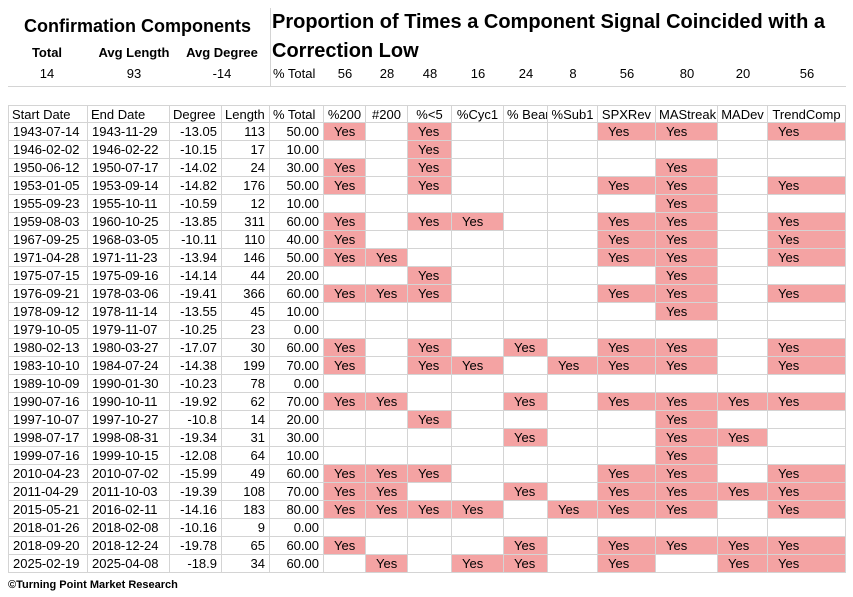  What do you see at coordinates (48, 312) in the screenshot?
I see `cell: 1978-09-12` at bounding box center [48, 312].